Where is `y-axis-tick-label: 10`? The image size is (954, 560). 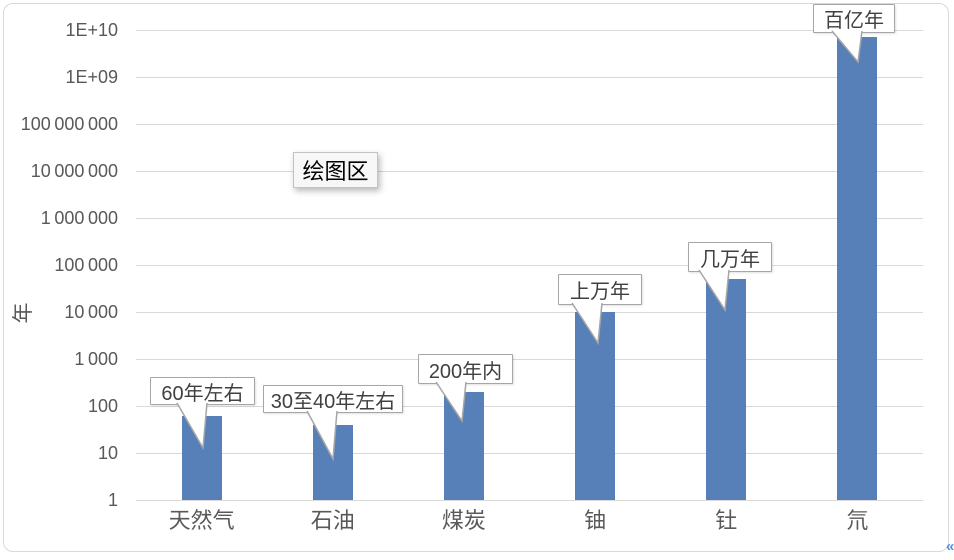
y-axis-tick-label: 10 is located at coordinates (107, 453).